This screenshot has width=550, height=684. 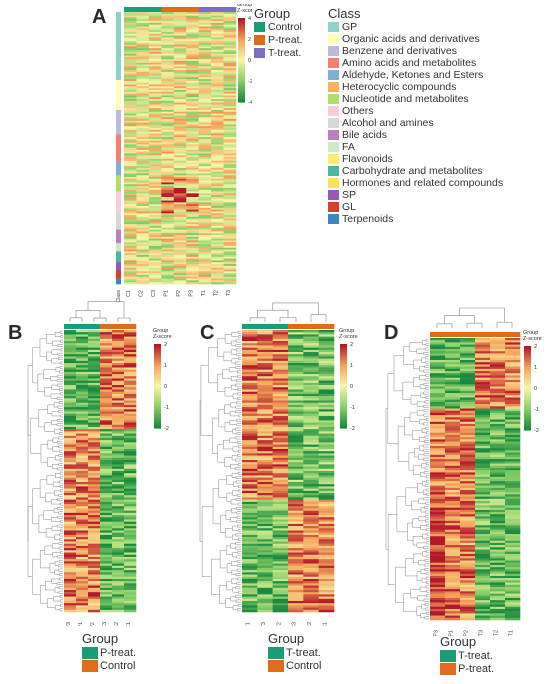 What do you see at coordinates (249, 19) in the screenshot?
I see `colorbar-tick: 4` at bounding box center [249, 19].